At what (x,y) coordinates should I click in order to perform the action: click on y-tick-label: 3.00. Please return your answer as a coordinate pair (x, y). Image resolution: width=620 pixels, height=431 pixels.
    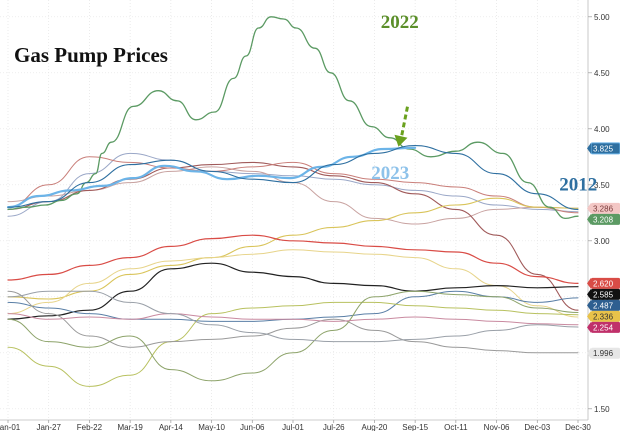
    Looking at the image, I should click on (602, 241).